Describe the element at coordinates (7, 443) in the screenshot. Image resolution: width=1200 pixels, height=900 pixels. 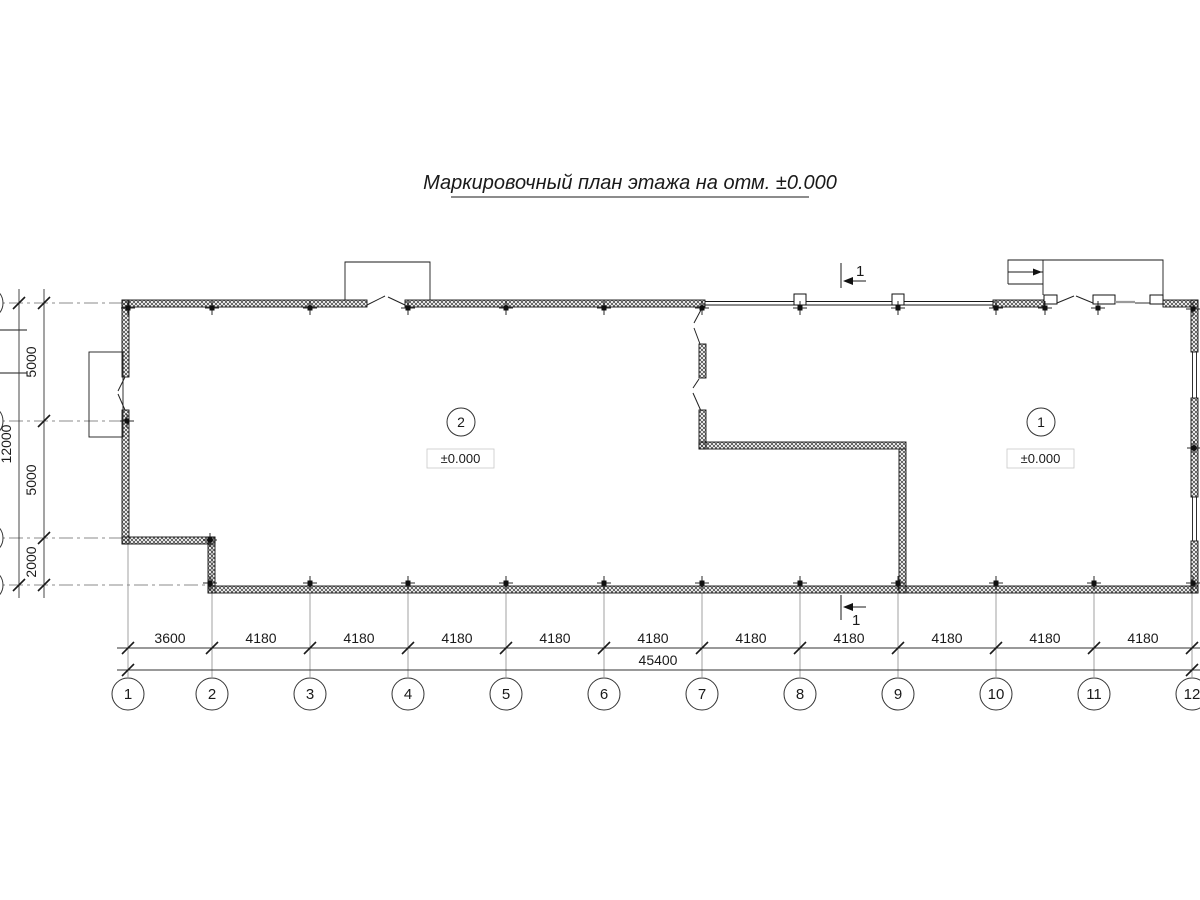
I see `dim-total: 12000` at that location.